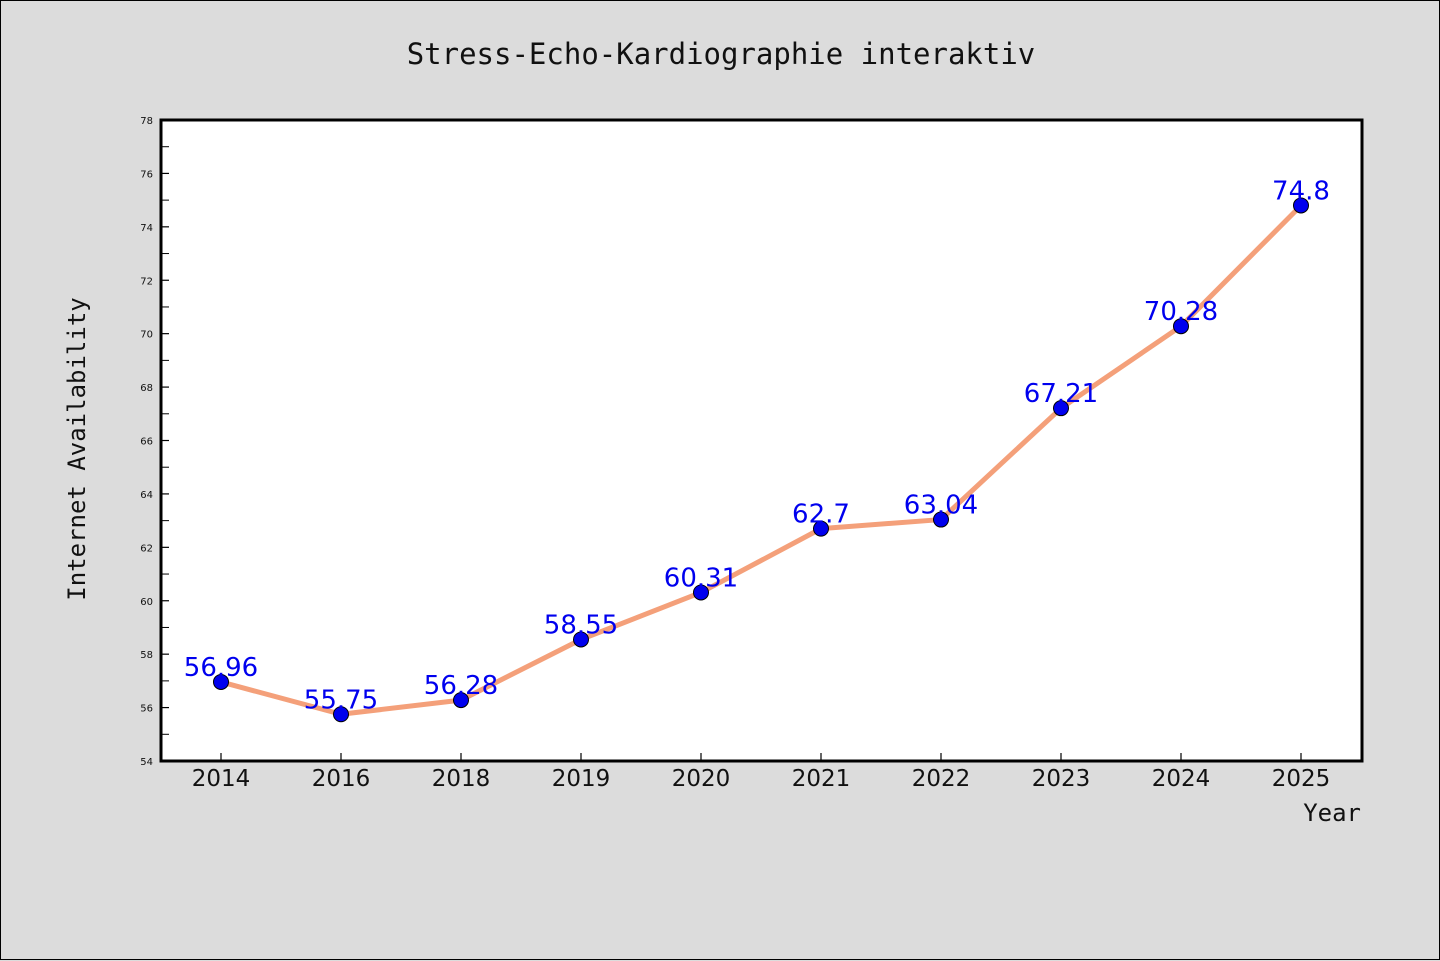 This screenshot has width=1440, height=961. What do you see at coordinates (146, 281) in the screenshot?
I see `y-tick-label: 72` at bounding box center [146, 281].